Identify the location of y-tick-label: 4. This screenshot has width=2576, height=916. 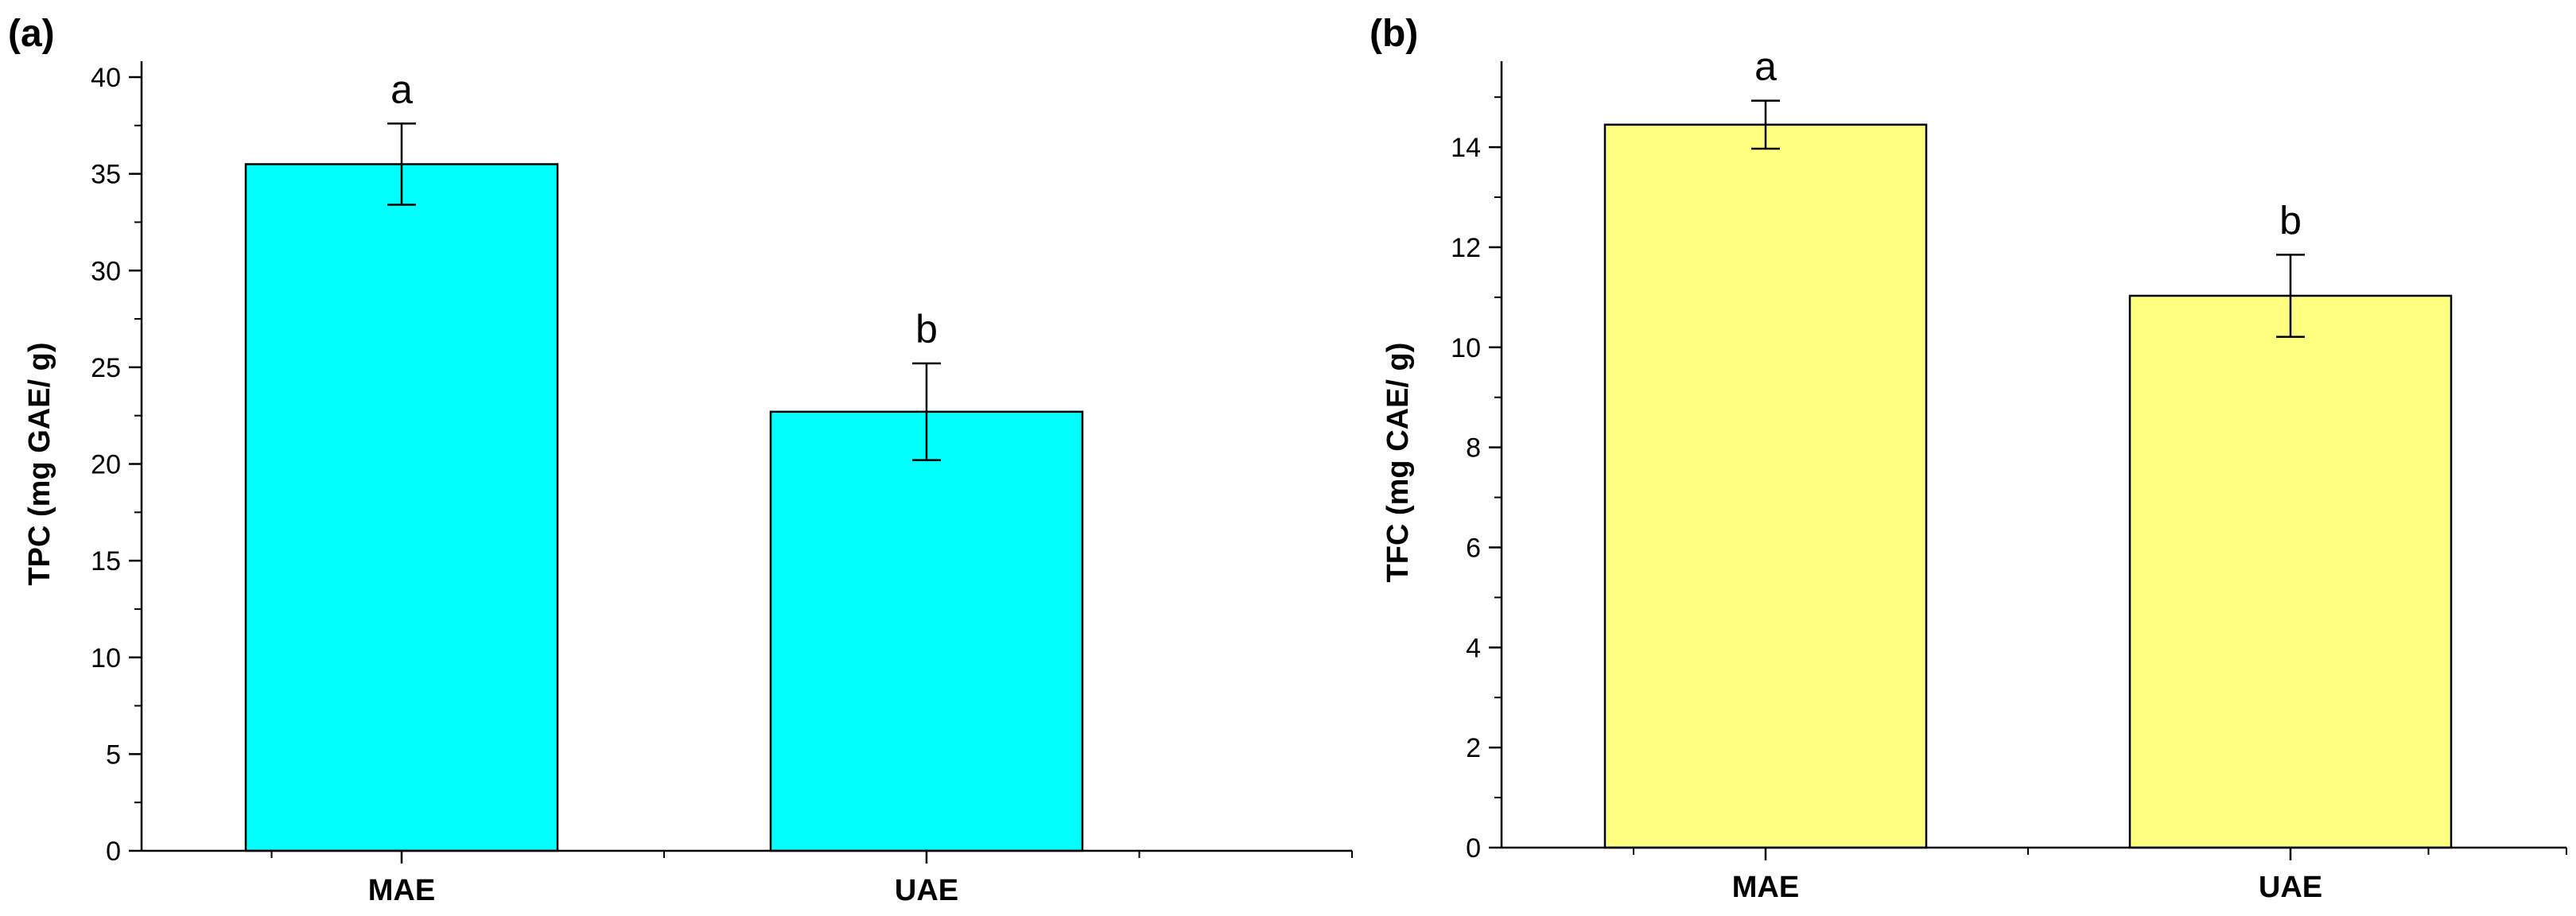
(1473, 648).